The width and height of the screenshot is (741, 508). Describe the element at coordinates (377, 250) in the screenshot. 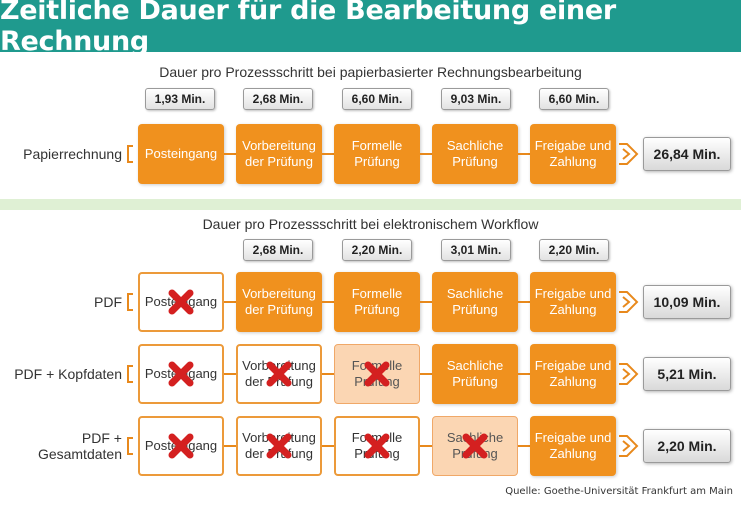

I see `time-label-formelle: 2,20 Min.` at that location.